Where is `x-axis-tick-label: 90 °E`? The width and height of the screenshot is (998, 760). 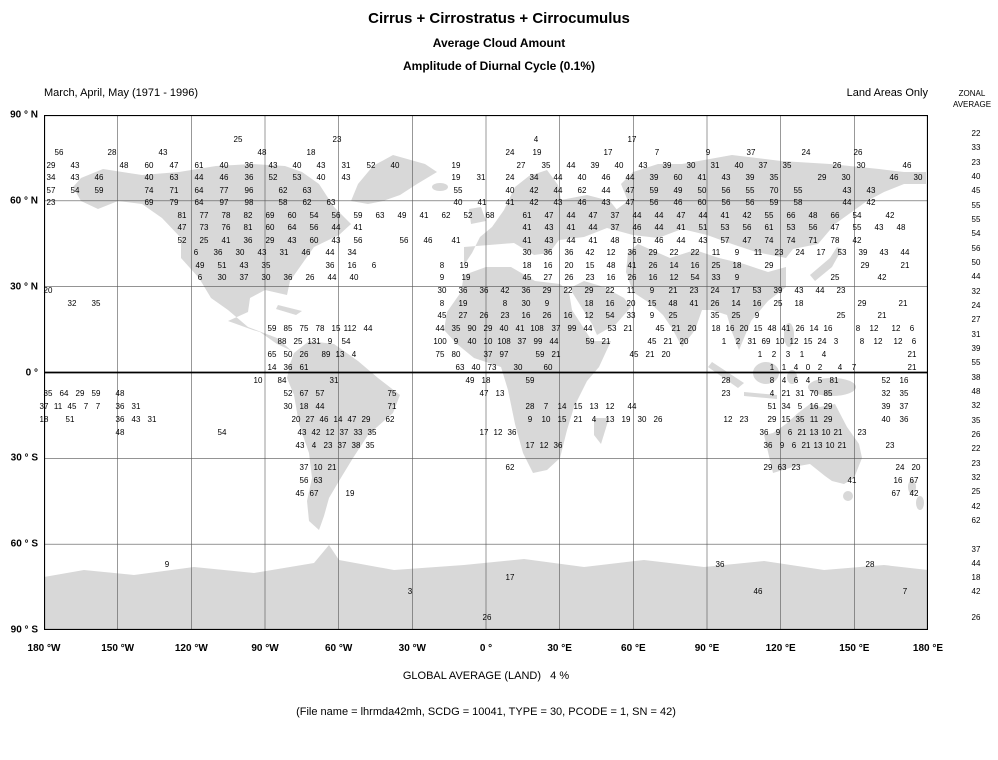 x-axis-tick-label: 90 °E is located at coordinates (707, 648).